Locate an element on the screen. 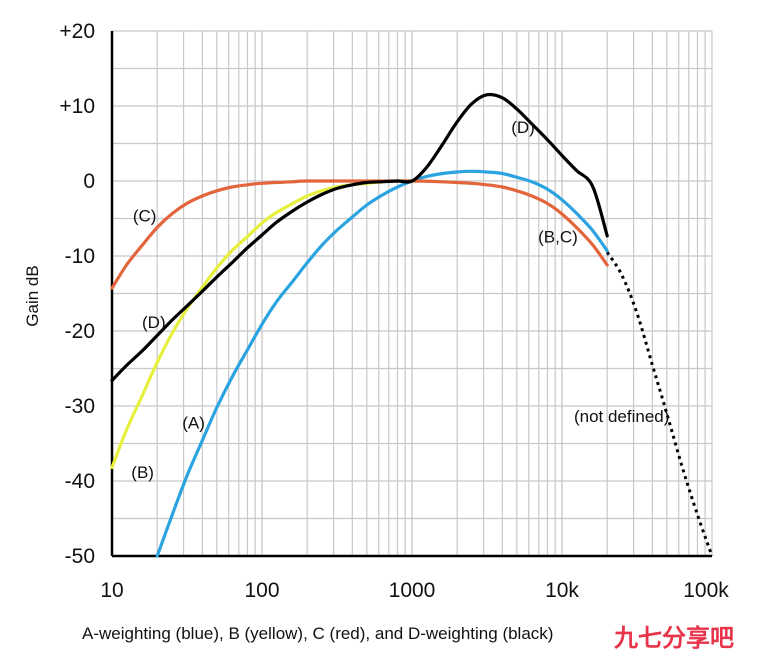 The width and height of the screenshot is (759, 661). y-tick-label: -40 is located at coordinates (80, 481).